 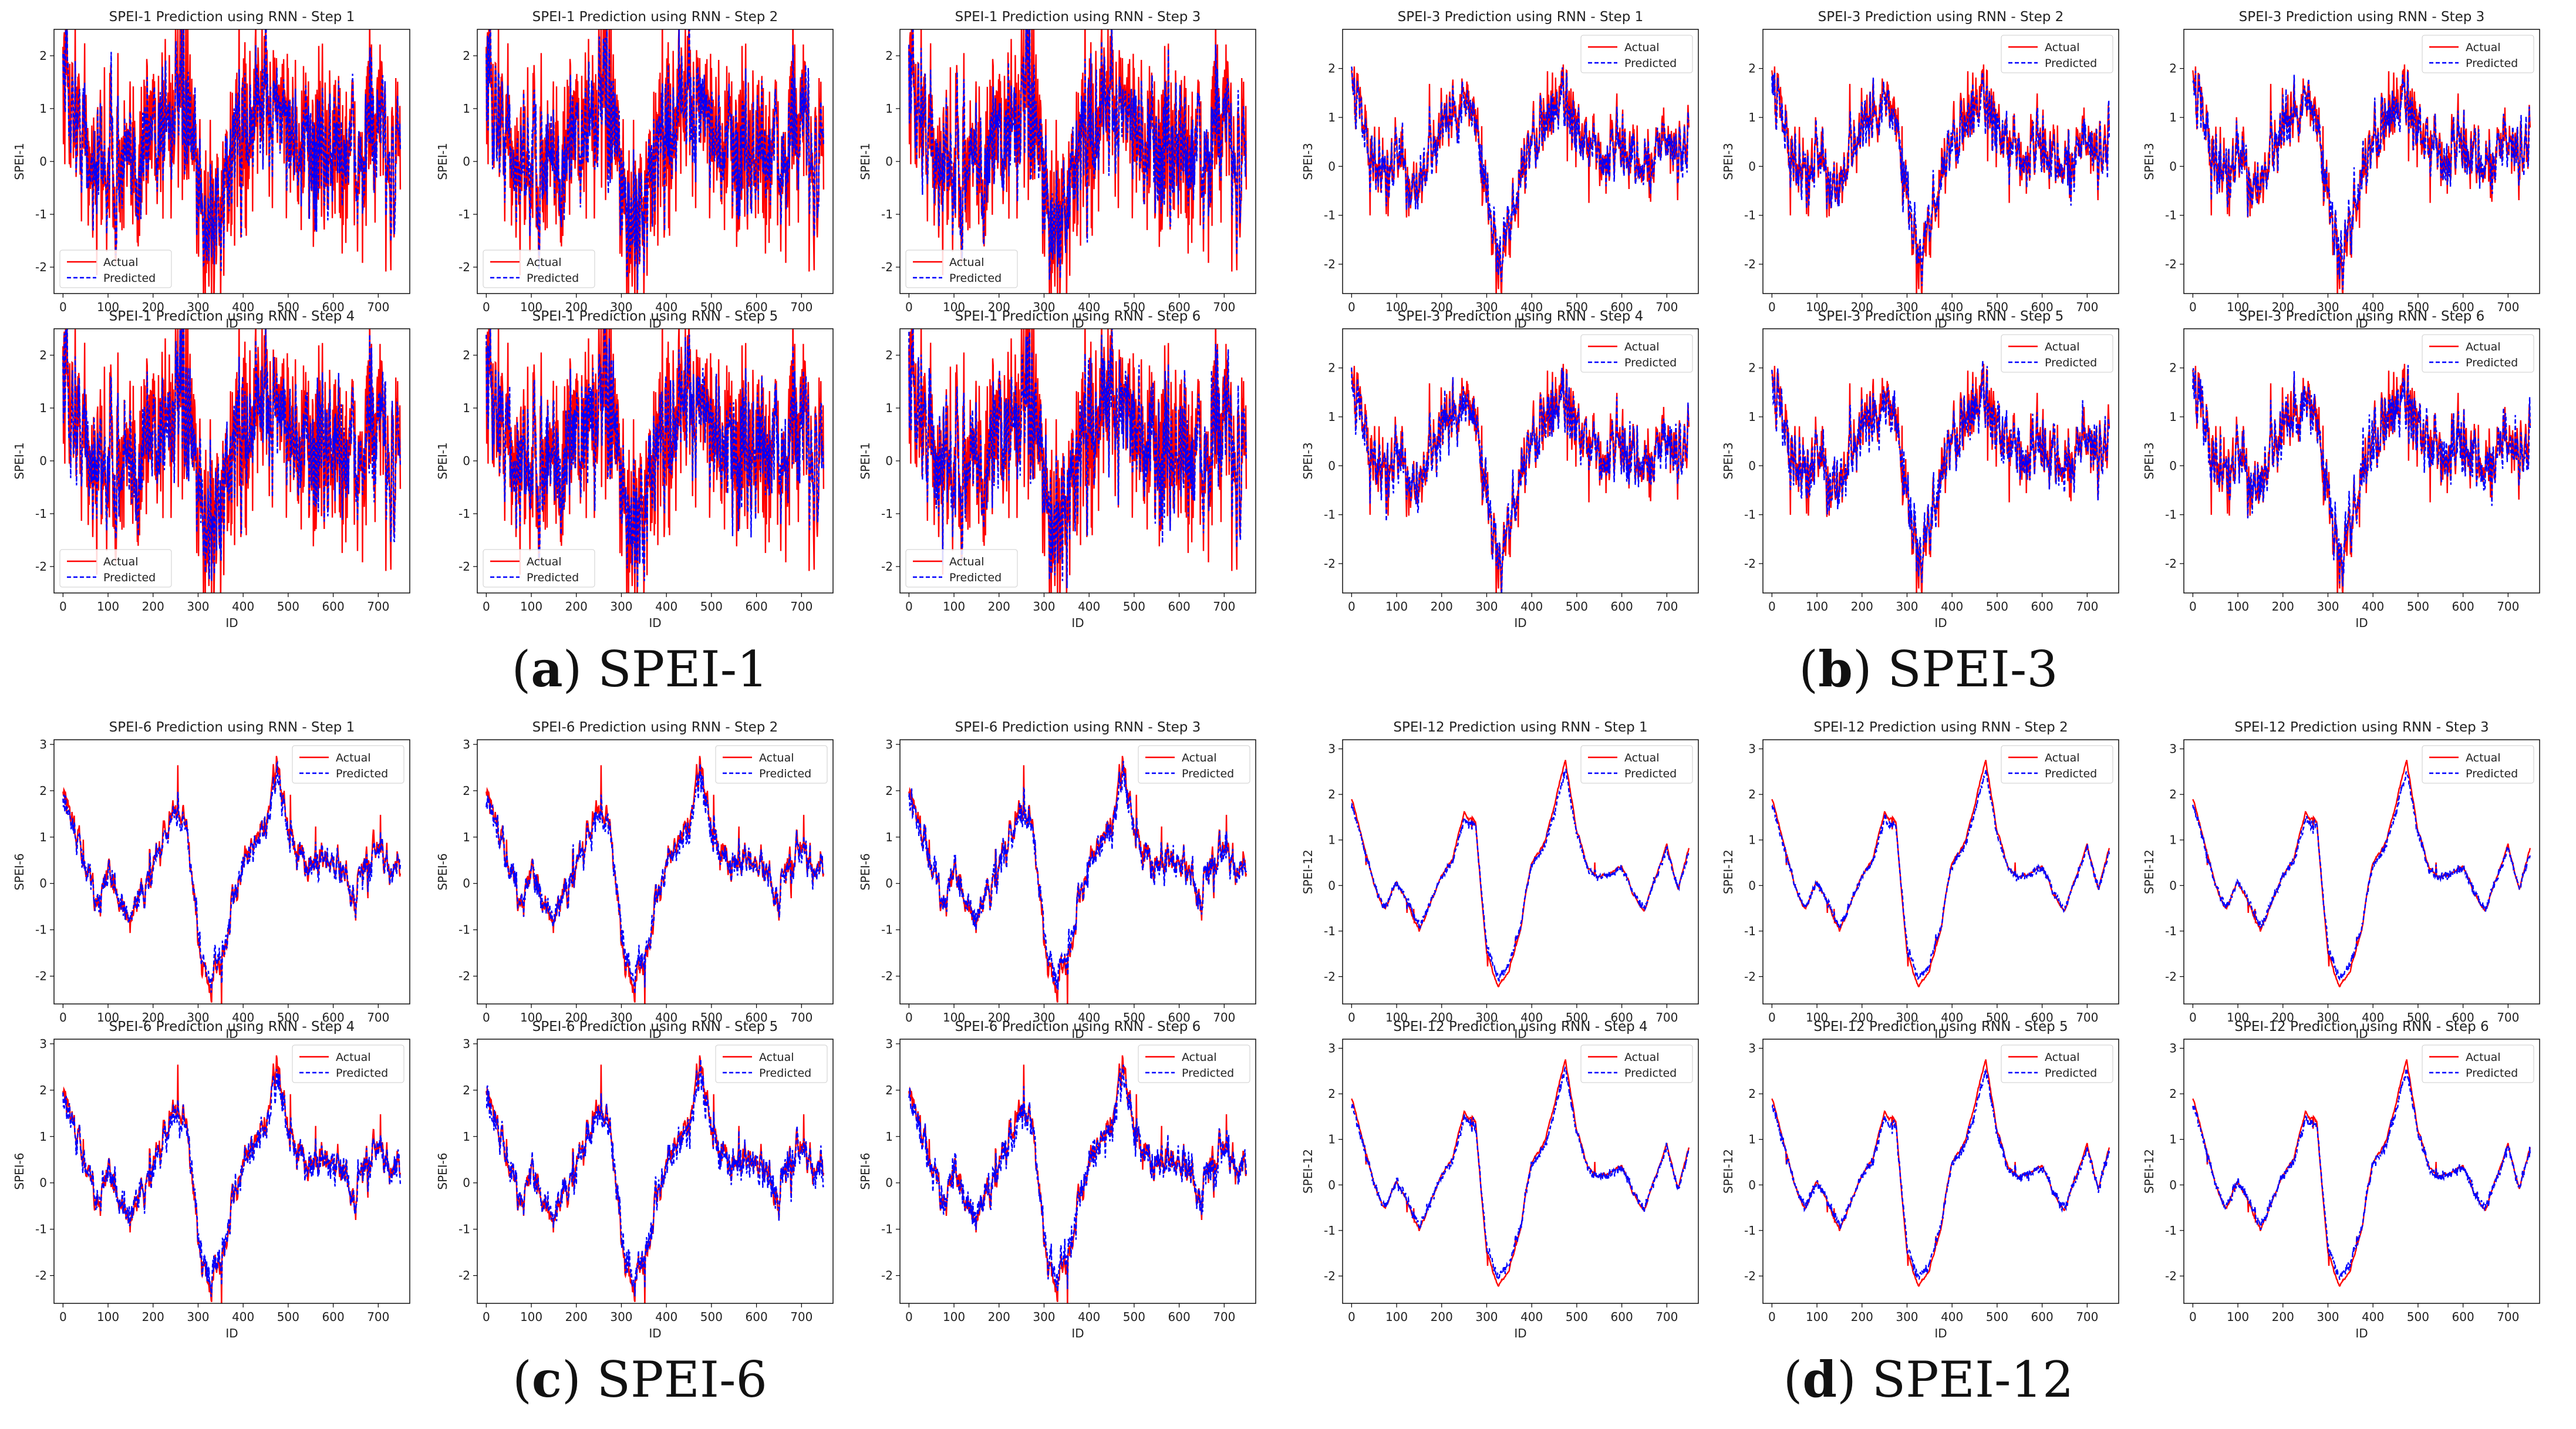 I want to click on spei-6-step5-ytick-label: -2, so click(x=464, y=1276).